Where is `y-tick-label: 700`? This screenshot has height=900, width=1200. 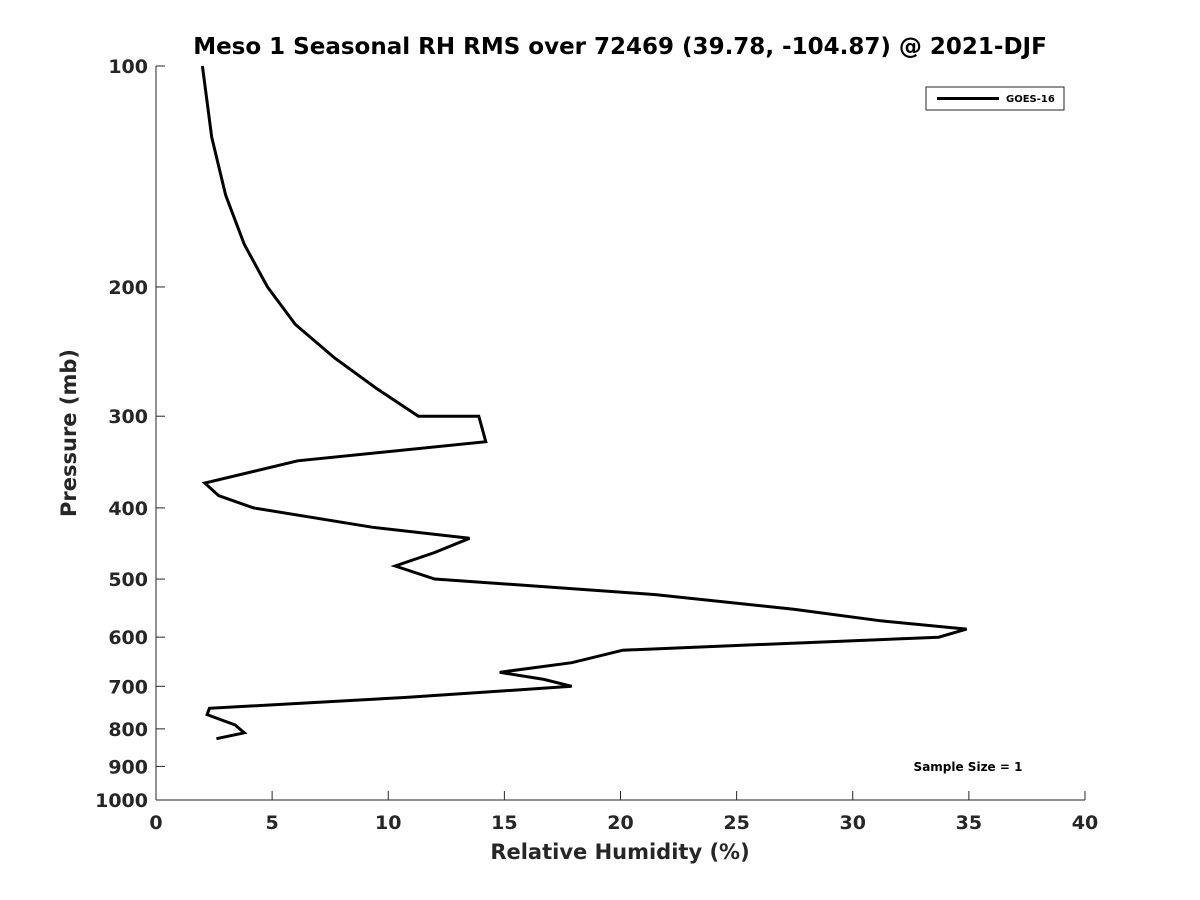
y-tick-label: 700 is located at coordinates (128, 687).